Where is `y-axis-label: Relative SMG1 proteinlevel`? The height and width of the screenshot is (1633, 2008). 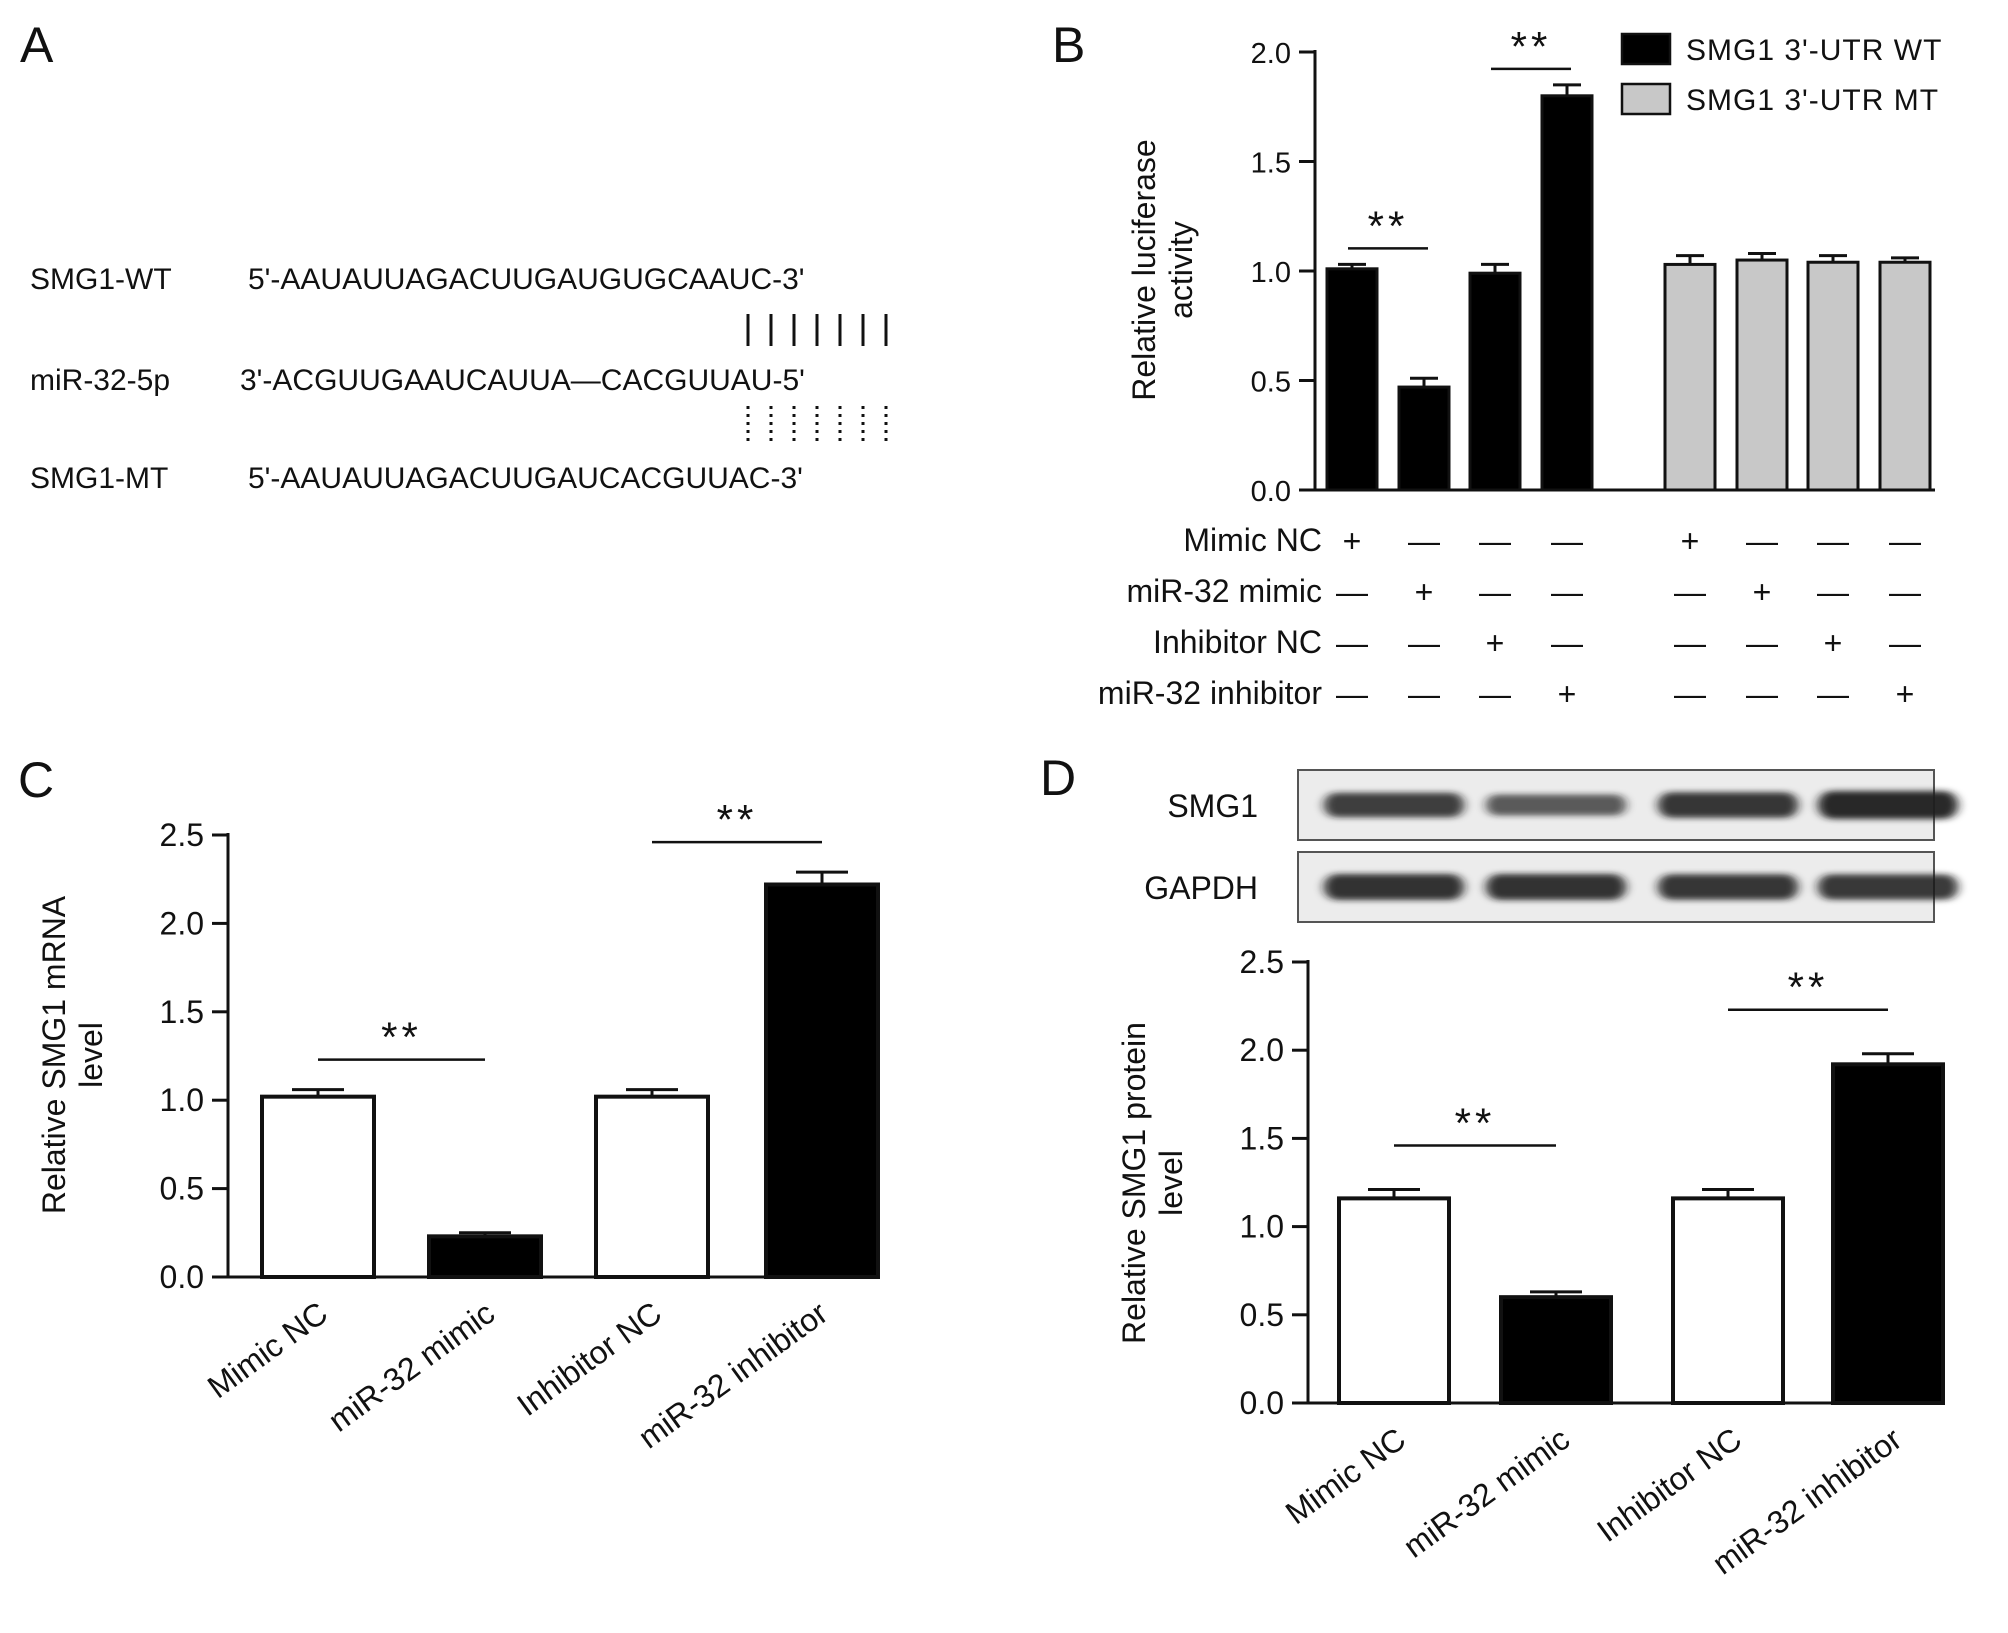 y-axis-label: Relative SMG1 proteinlevel is located at coordinates (1152, 1183).